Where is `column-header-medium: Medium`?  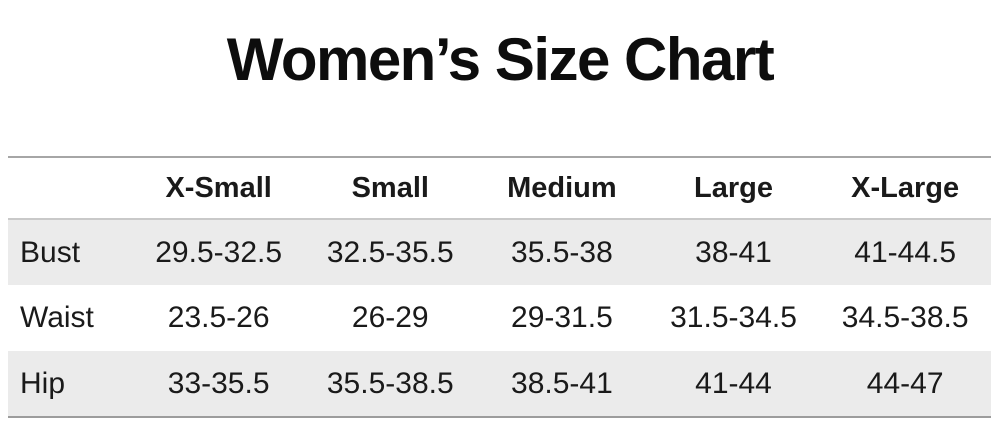
column-header-medium: Medium is located at coordinates (562, 188).